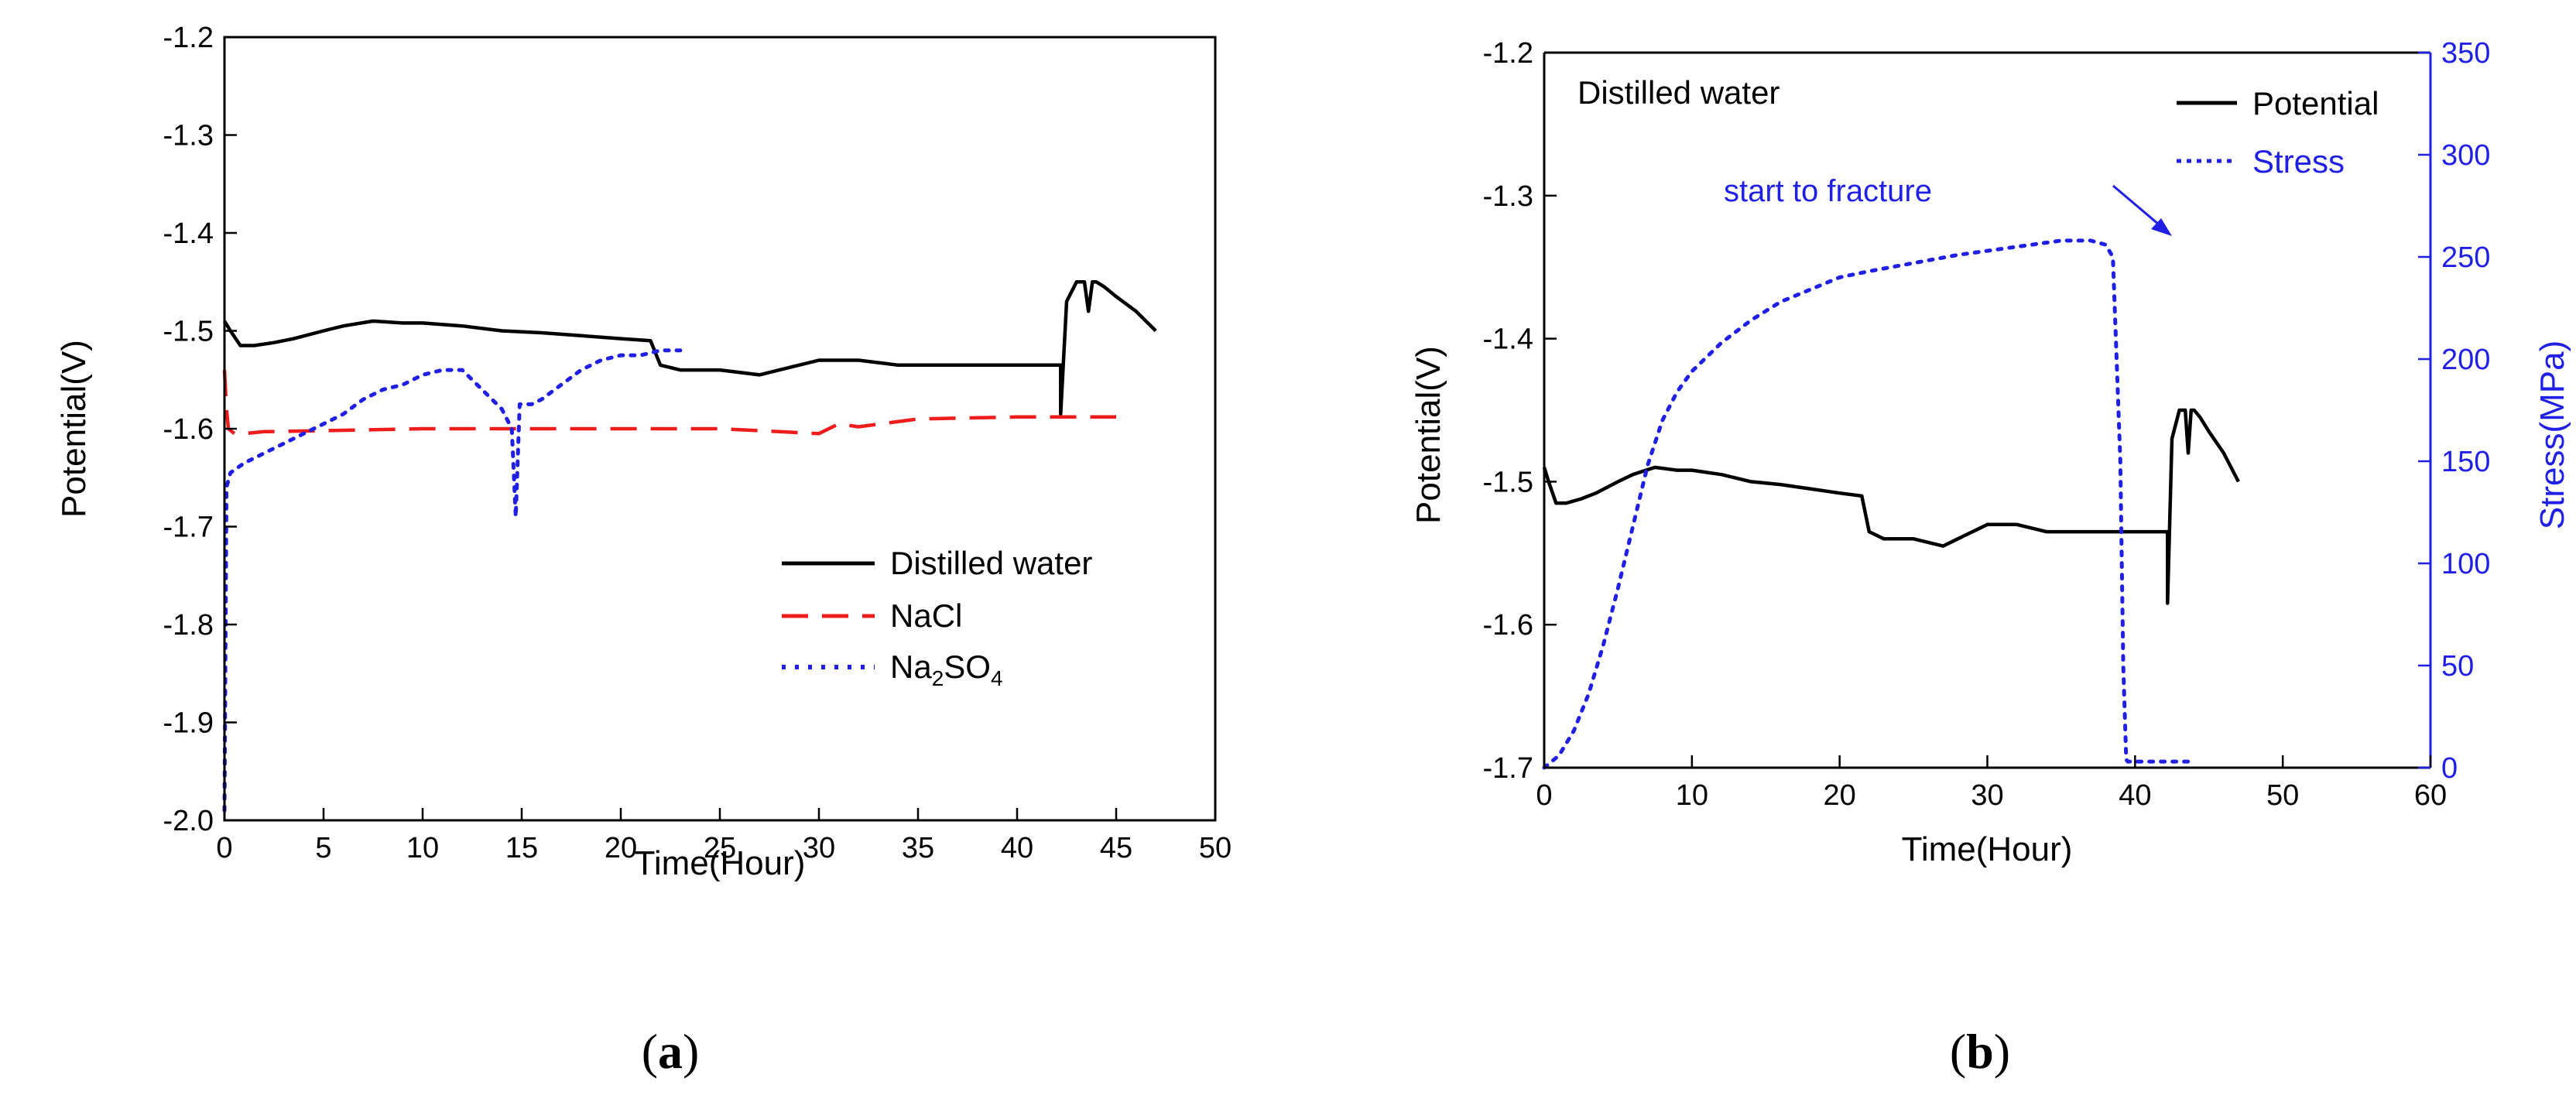 This screenshot has width=2576, height=1102. I want to click on chart-b-x-tick-label-0: 0, so click(1544, 795).